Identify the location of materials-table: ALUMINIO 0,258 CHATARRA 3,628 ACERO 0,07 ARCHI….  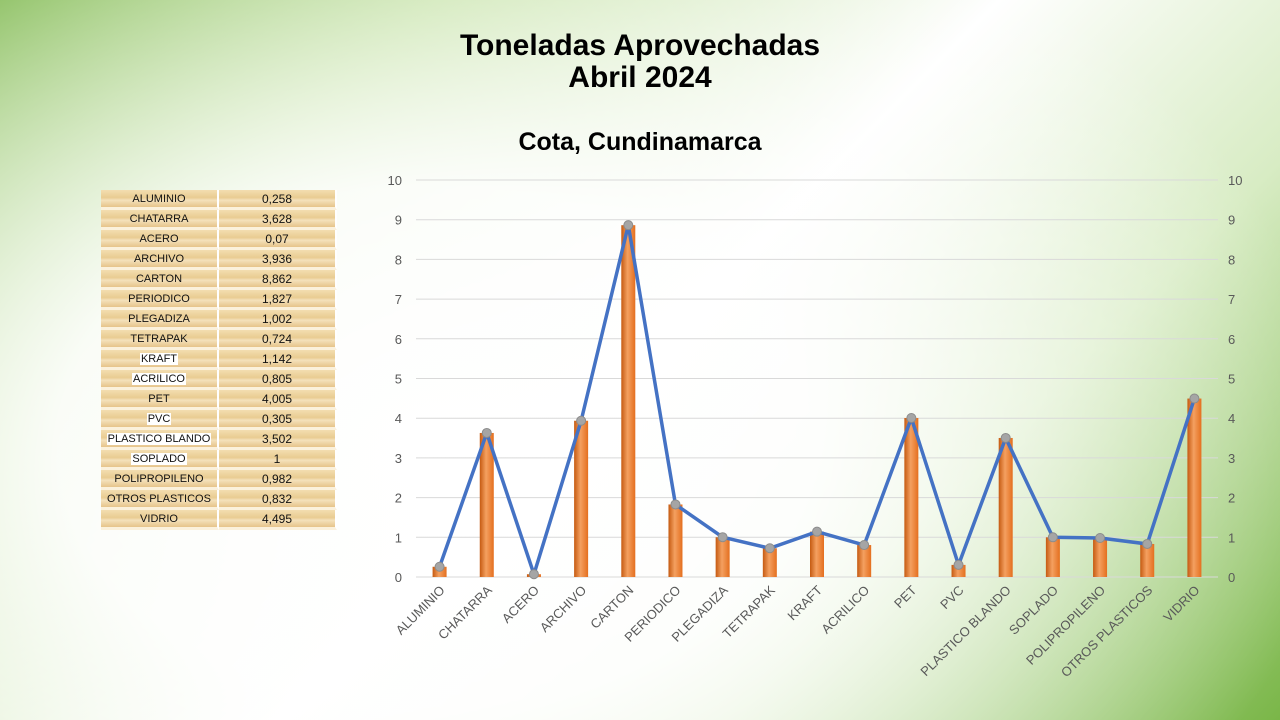
(219, 360).